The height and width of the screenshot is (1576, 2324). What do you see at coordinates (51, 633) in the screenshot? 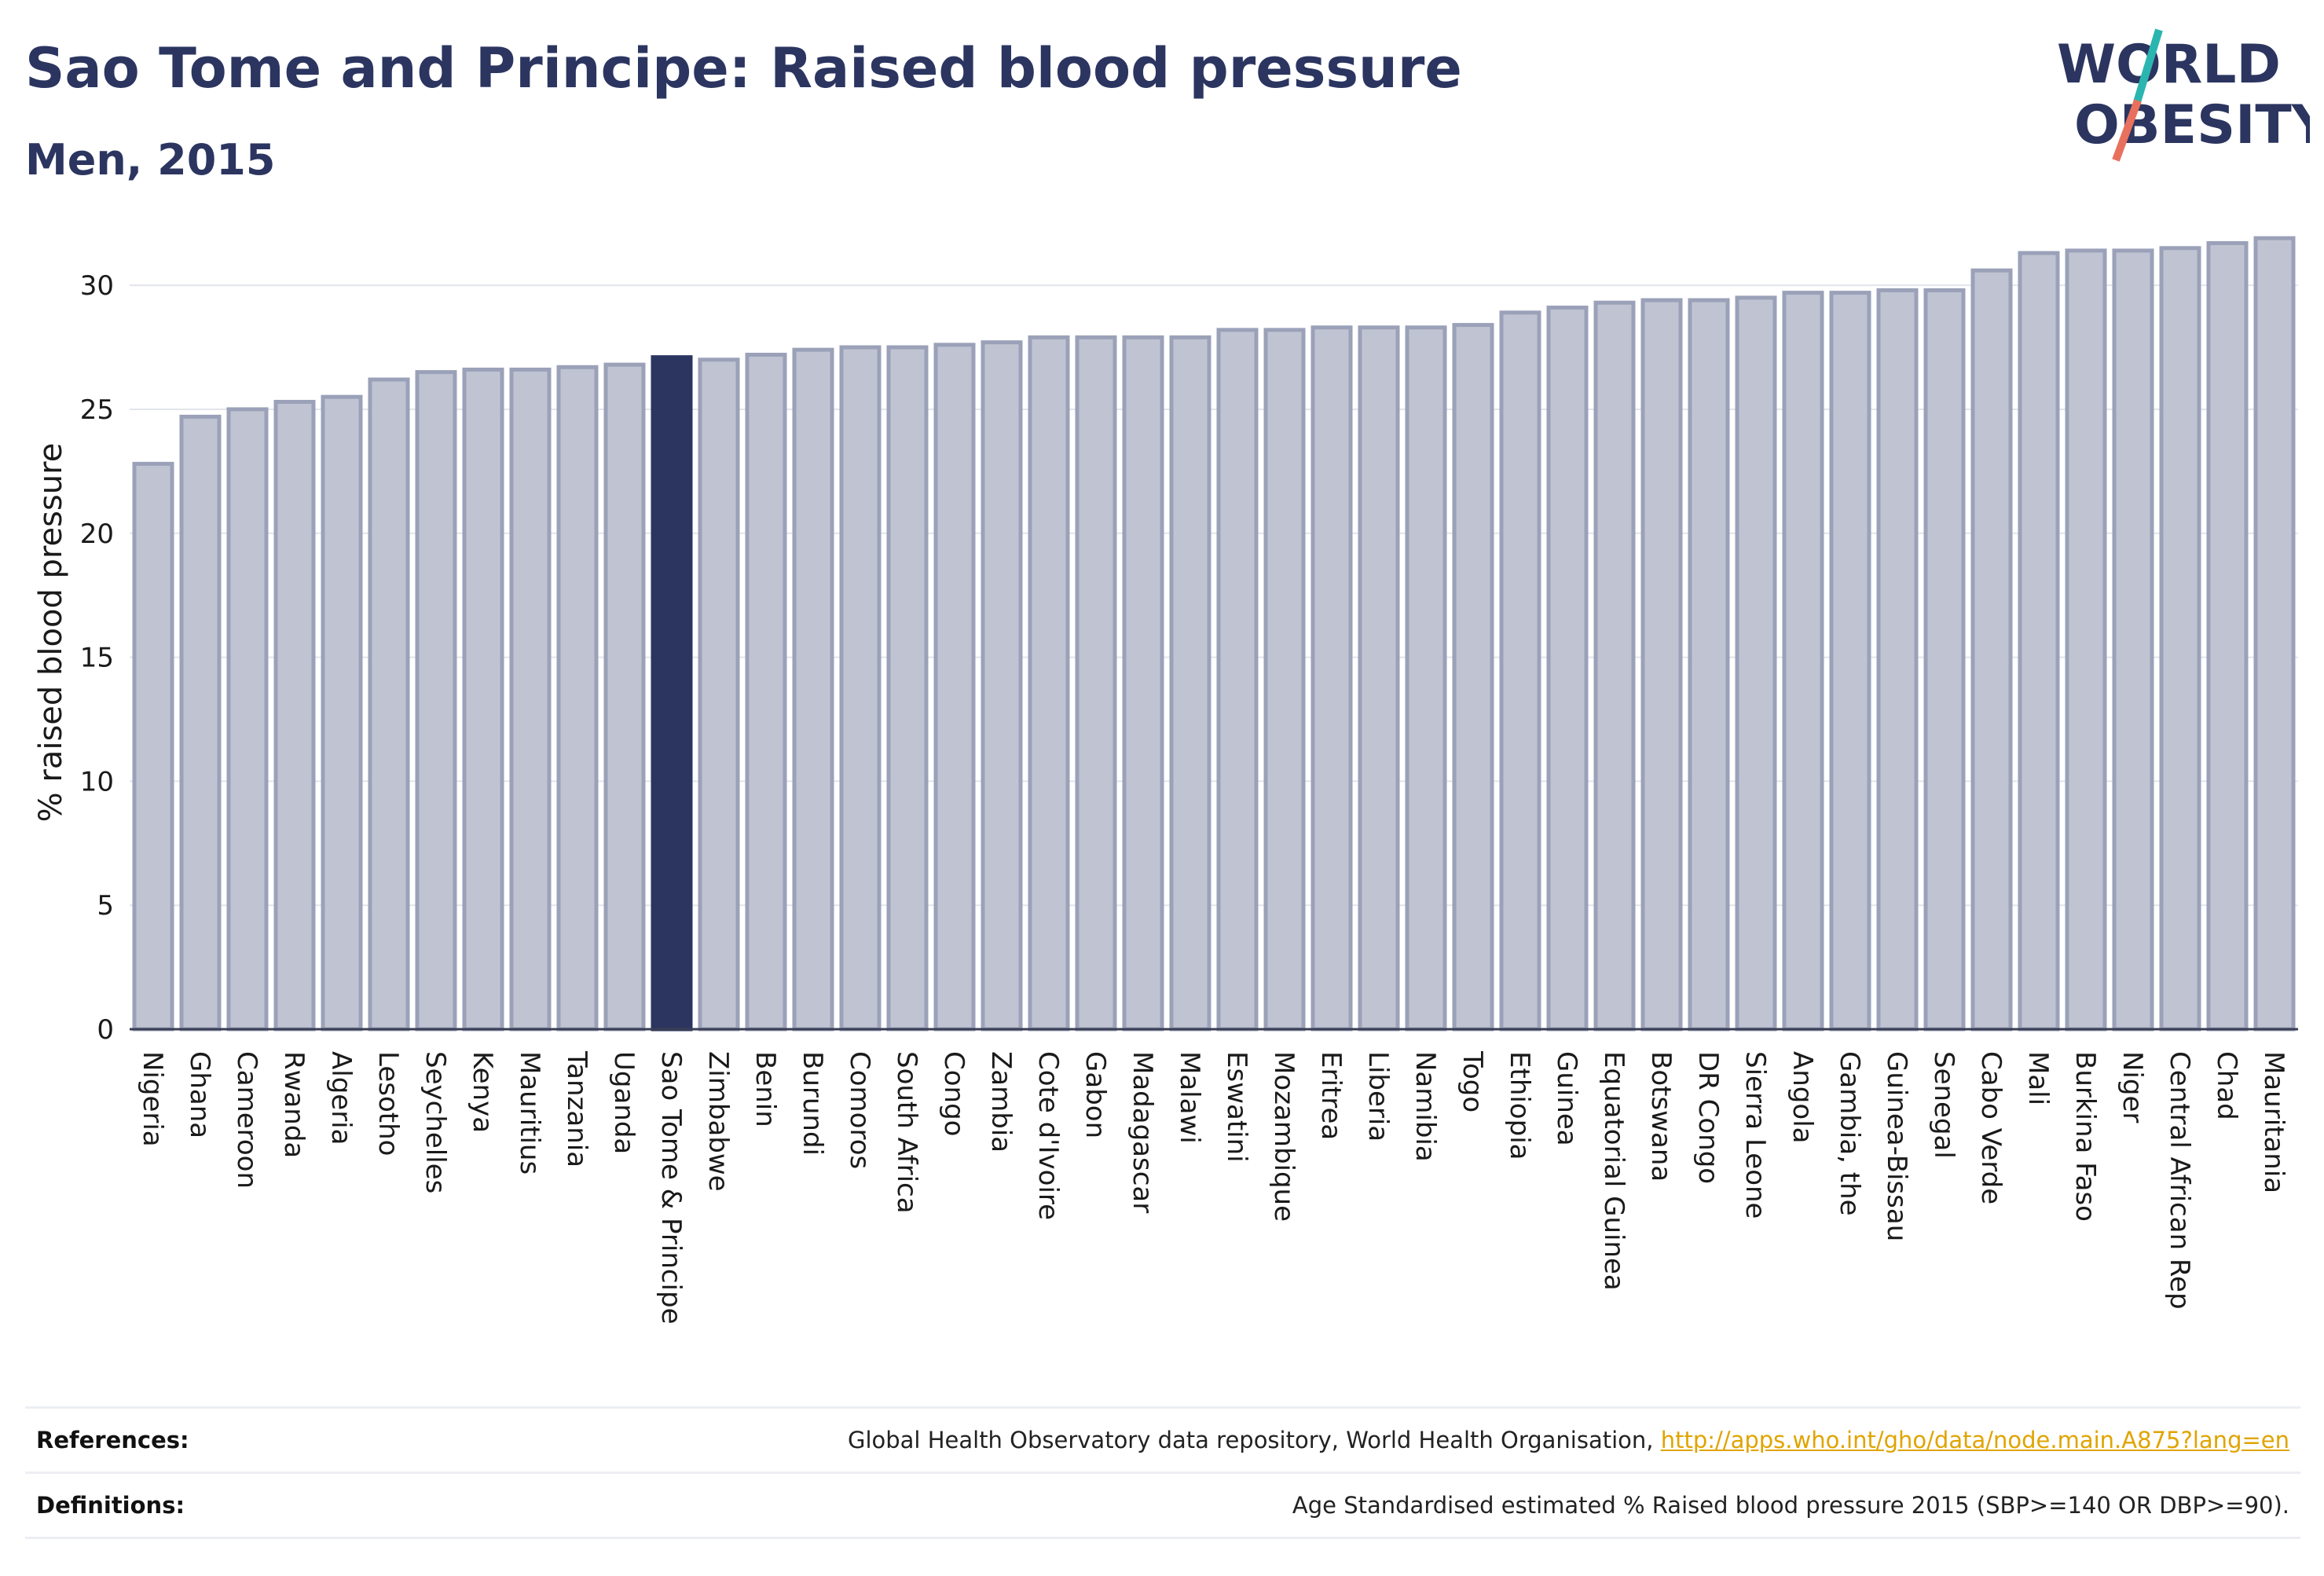
I see `y-axis-title: % raised blood pressure` at bounding box center [51, 633].